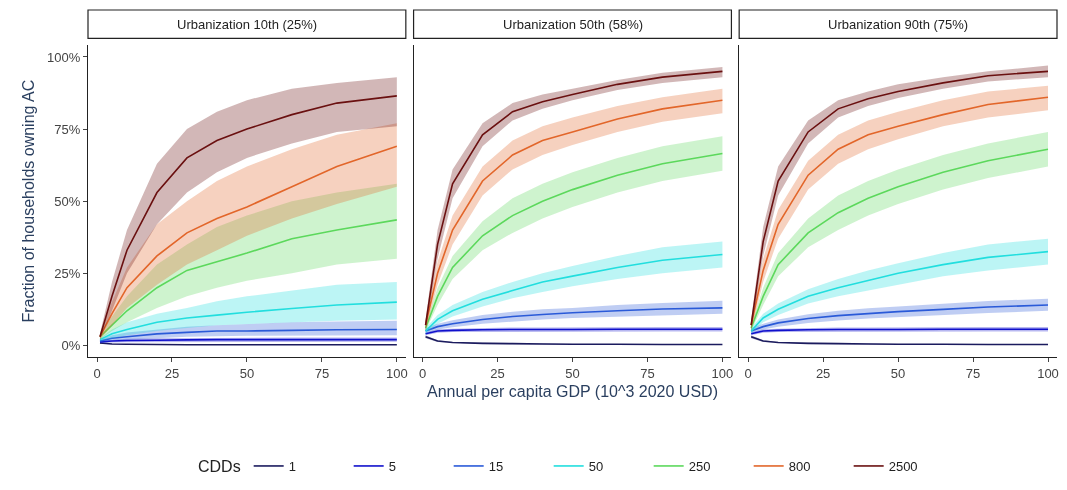 The image size is (1067, 490). What do you see at coordinates (898, 24) in the screenshot?
I see `chart-title: Urbanization 90th (75%)` at bounding box center [898, 24].